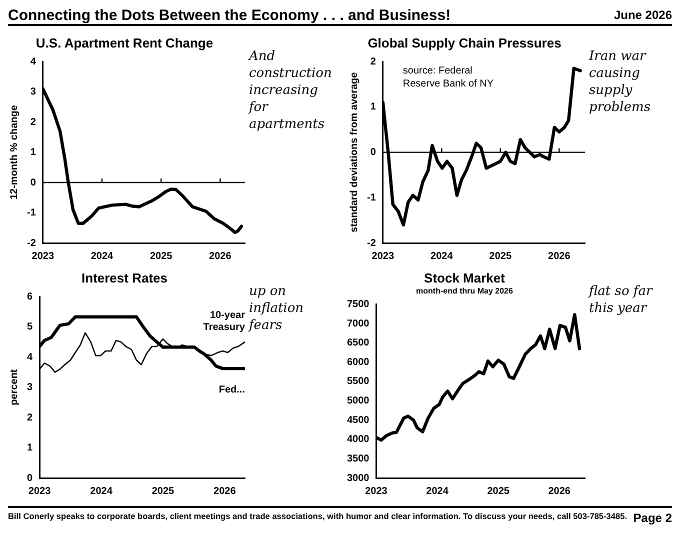  What do you see at coordinates (465, 291) in the screenshot?
I see `chart-subtitle: month-end thru May 2026` at bounding box center [465, 291].